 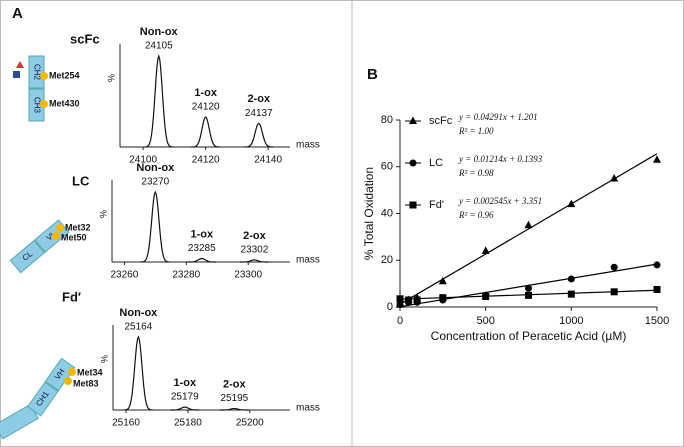 I want to click on legend-label: LC, so click(x=436, y=163).